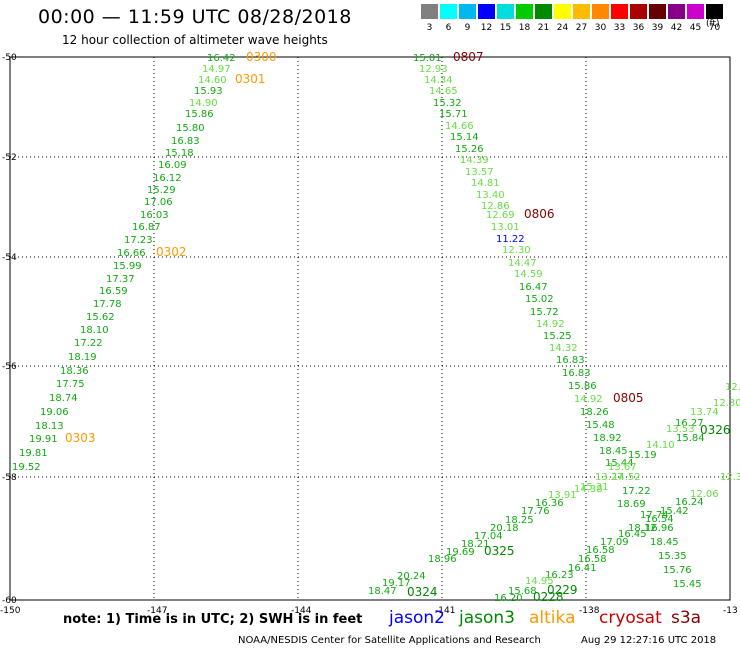 The width and height of the screenshot is (740, 650). Describe the element at coordinates (642, 455) in the screenshot. I see `wave-height-value: 15.19` at that location.